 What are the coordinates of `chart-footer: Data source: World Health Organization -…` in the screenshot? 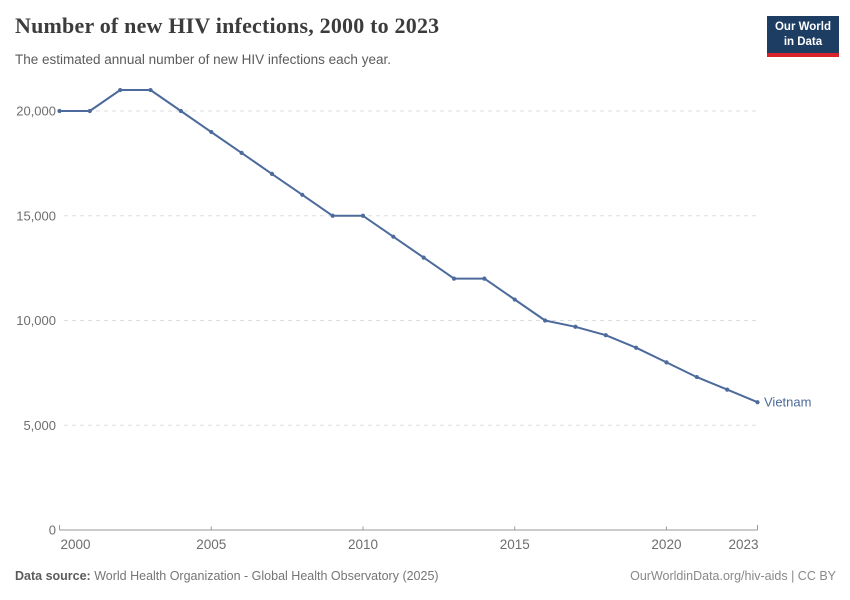 It's located at (425, 576).